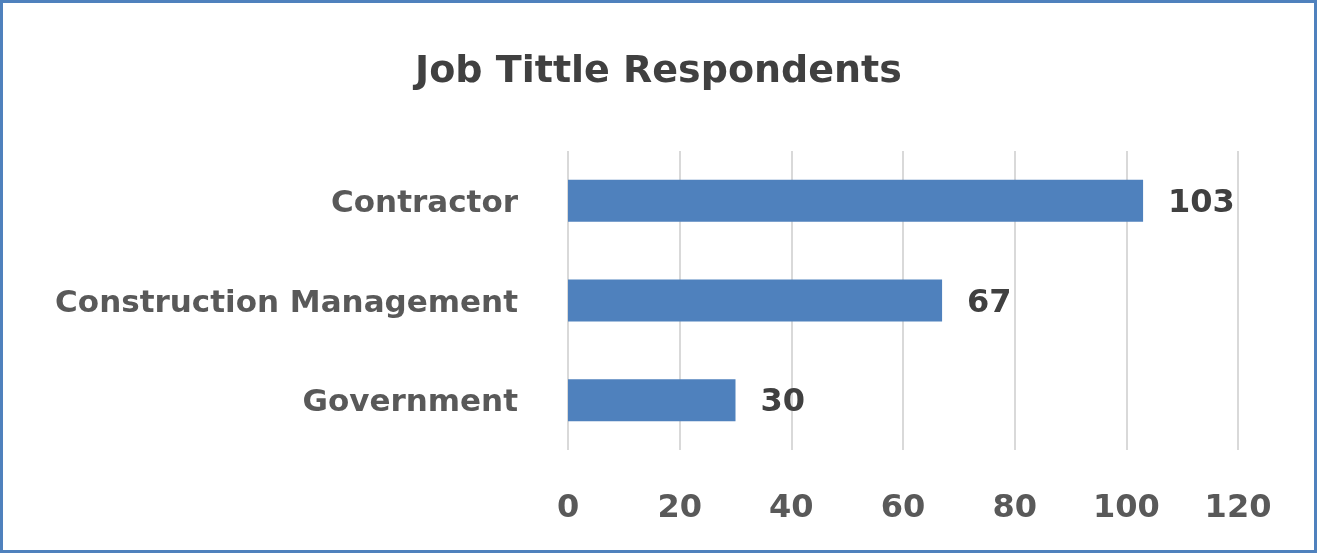 Image resolution: width=1317 pixels, height=553 pixels. I want to click on x-tick-label: 20, so click(679, 506).